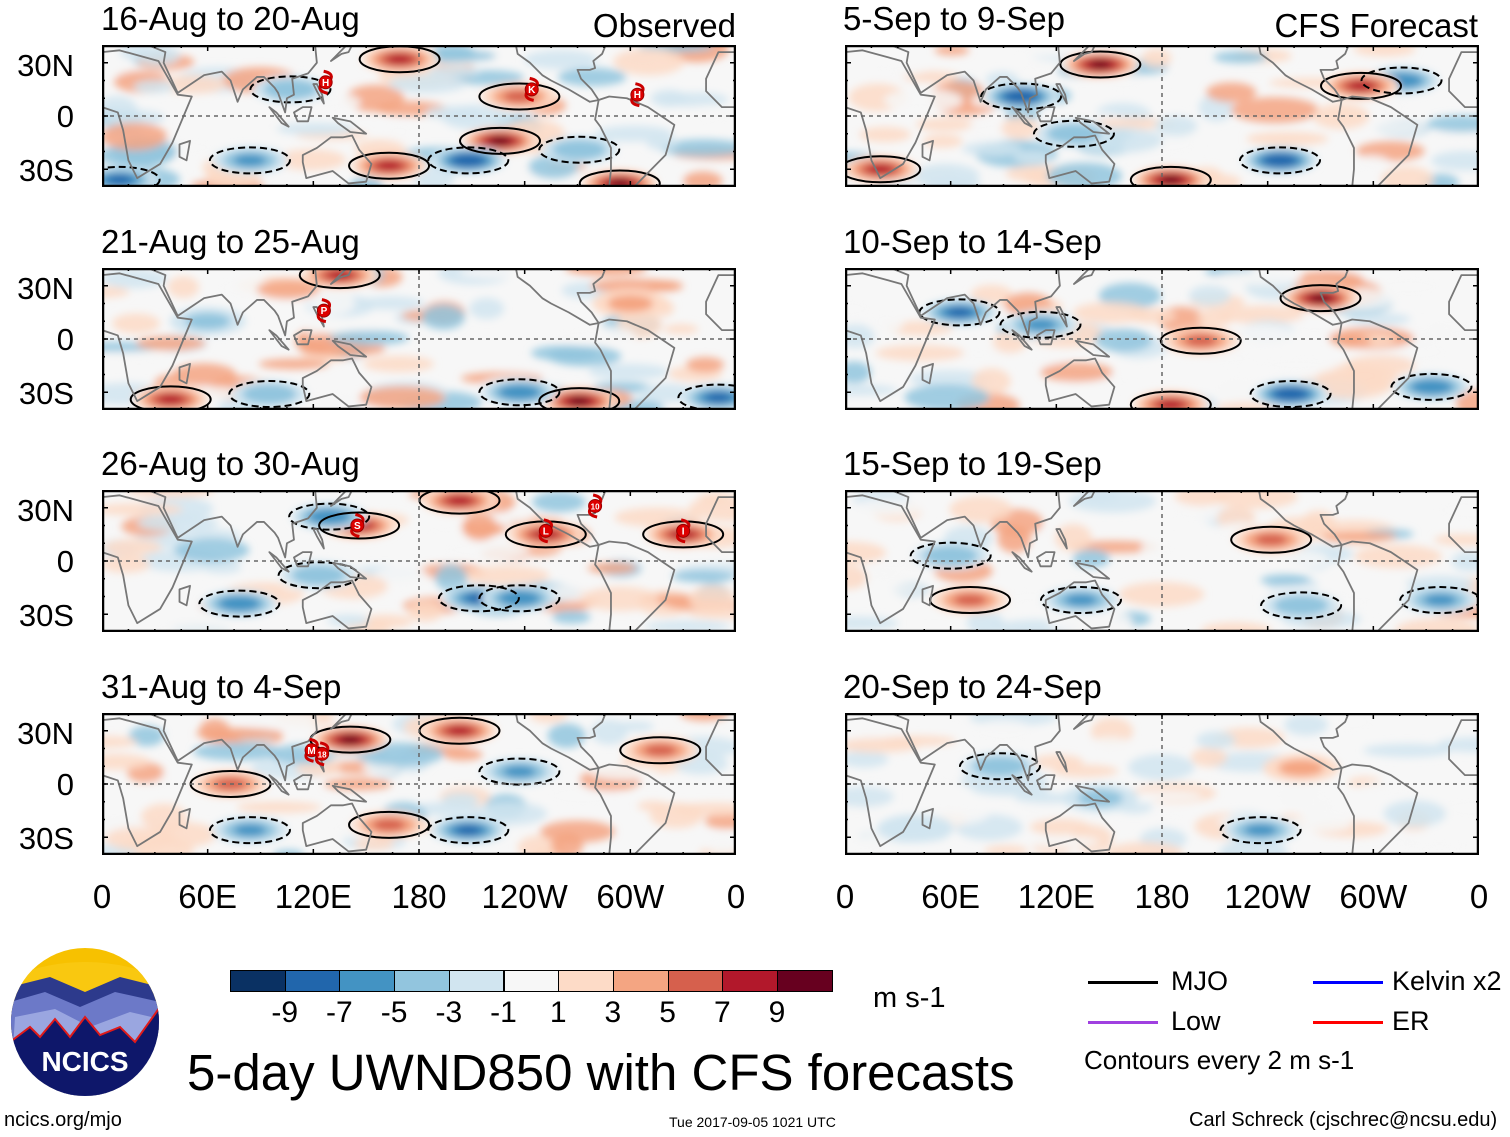  Describe the element at coordinates (954, 18) in the screenshot. I see `panel-title: 5-Sep to 9-Sep` at that location.